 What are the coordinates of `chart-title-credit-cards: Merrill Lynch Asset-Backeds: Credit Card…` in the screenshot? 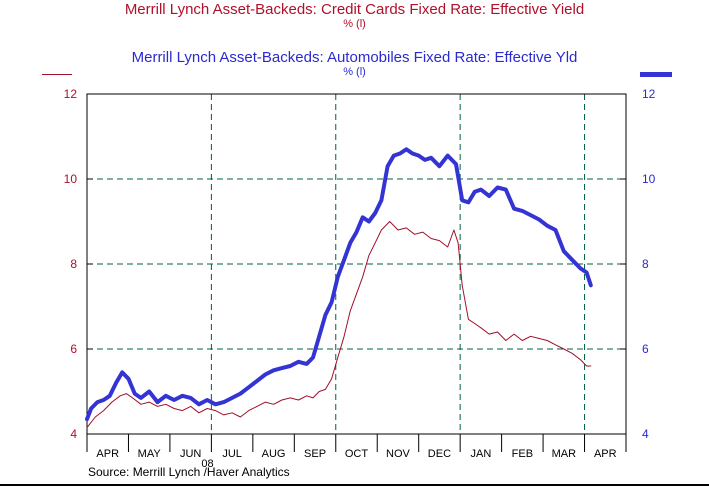 It's located at (354, 9).